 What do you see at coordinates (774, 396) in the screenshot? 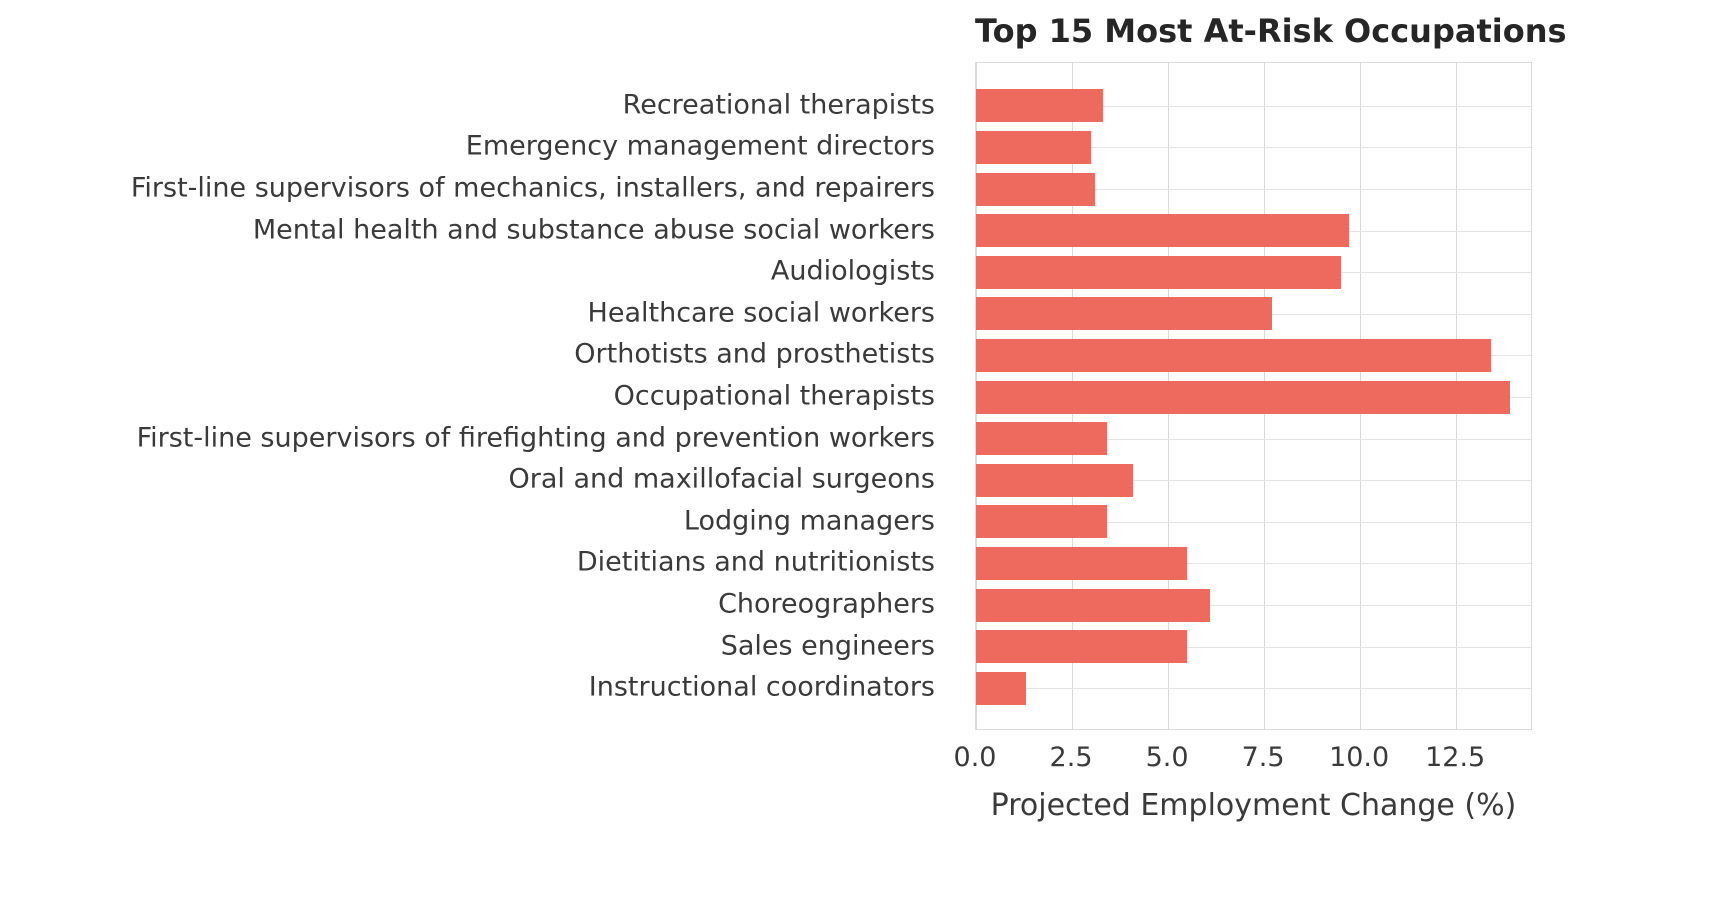
I see `category-label: Occupational therapists` at bounding box center [774, 396].